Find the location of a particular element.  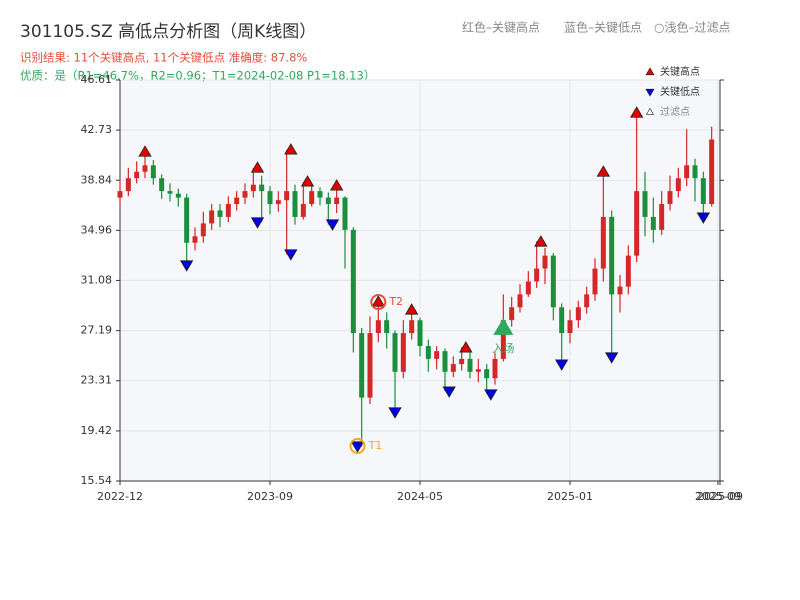

legend-label: 关键高点 is located at coordinates (680, 71).